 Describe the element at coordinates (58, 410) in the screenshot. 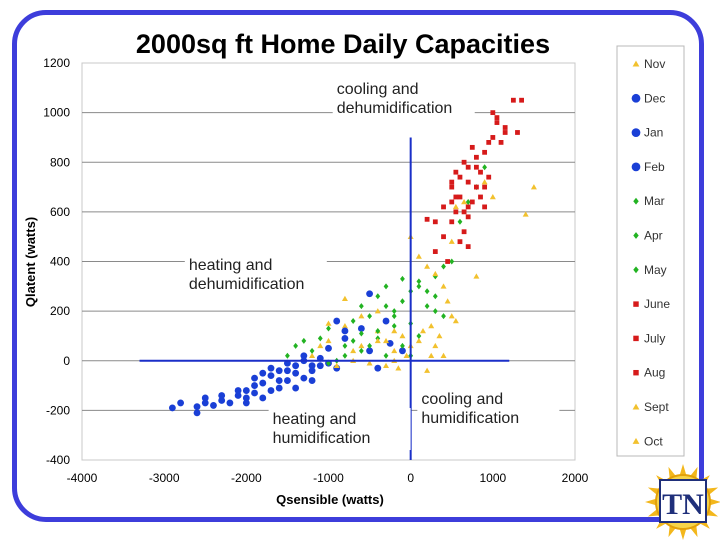

I see `y-tick-label: -200` at that location.